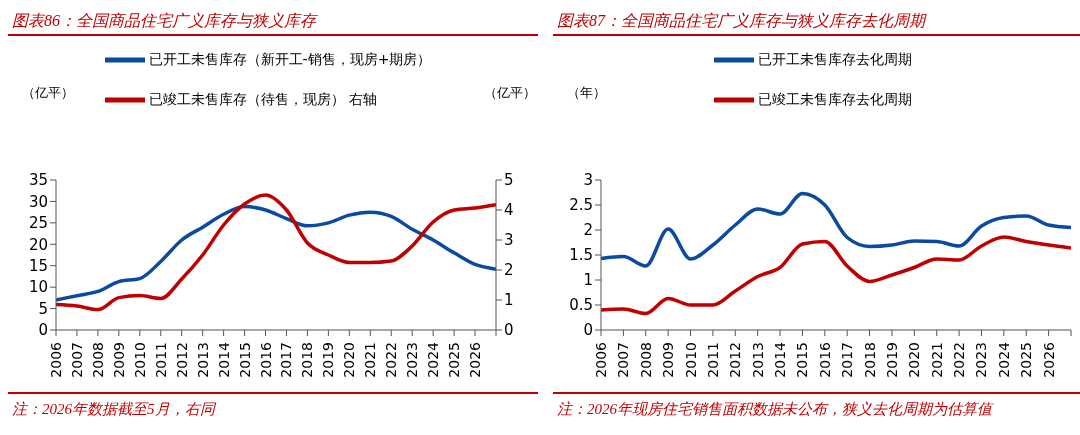 This screenshot has height=435, width=1080. I want to click on y2-tick-label: 2, so click(509, 270).